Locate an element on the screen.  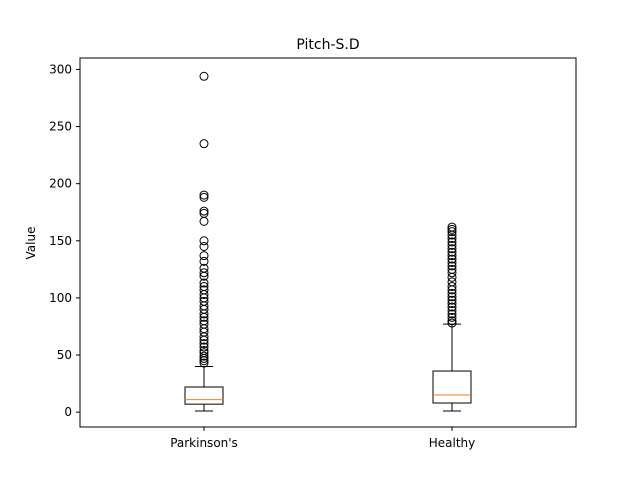
chart-title: Pitch-S.D is located at coordinates (327, 45).